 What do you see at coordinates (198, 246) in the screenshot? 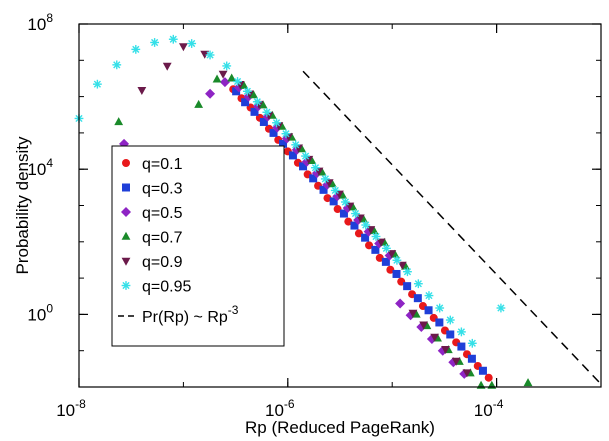
I see `legend-box` at bounding box center [198, 246].